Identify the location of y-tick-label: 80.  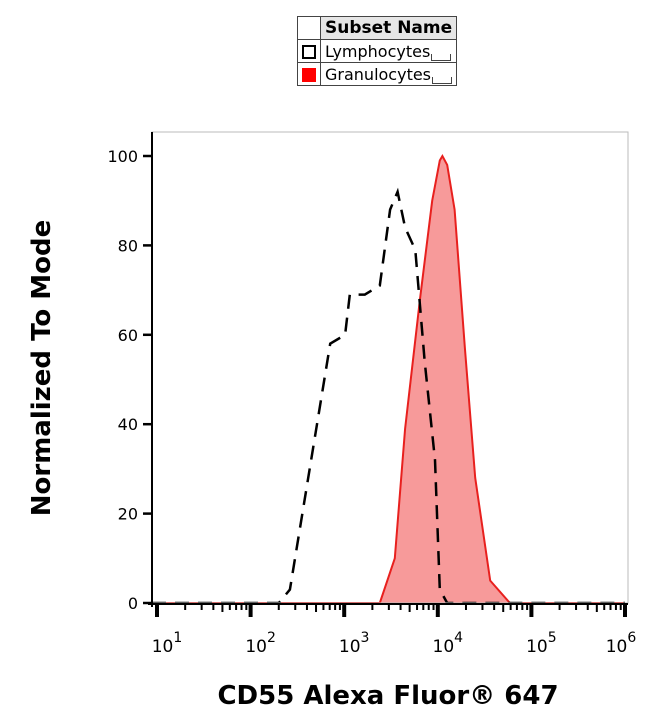
(128, 245).